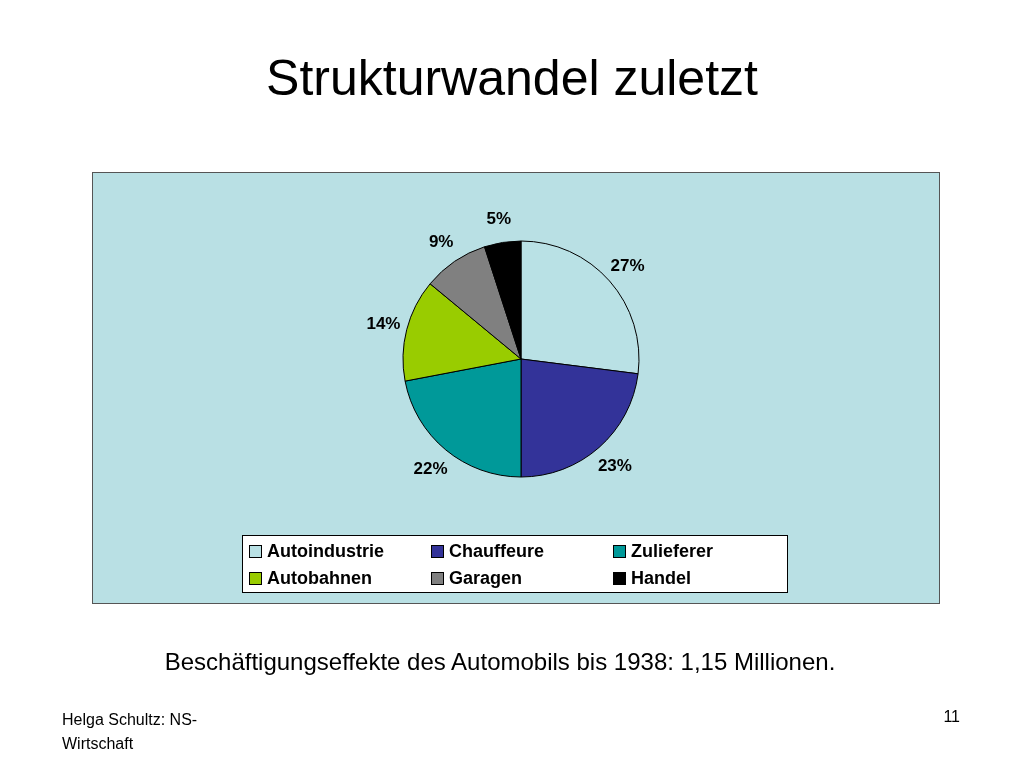 The width and height of the screenshot is (1024, 768). Describe the element at coordinates (497, 551) in the screenshot. I see `legend-label: Chauffeure` at that location.